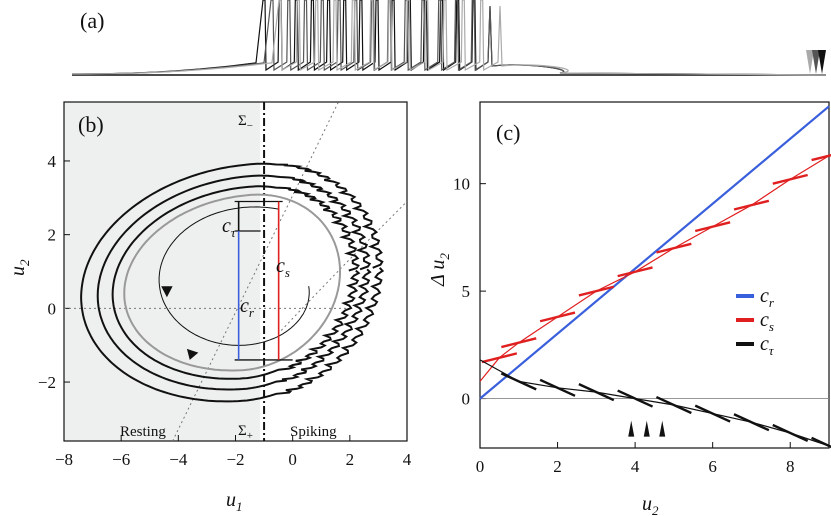 The image size is (831, 516). I want to click on panel-b-xlabel: u1, so click(234, 501).